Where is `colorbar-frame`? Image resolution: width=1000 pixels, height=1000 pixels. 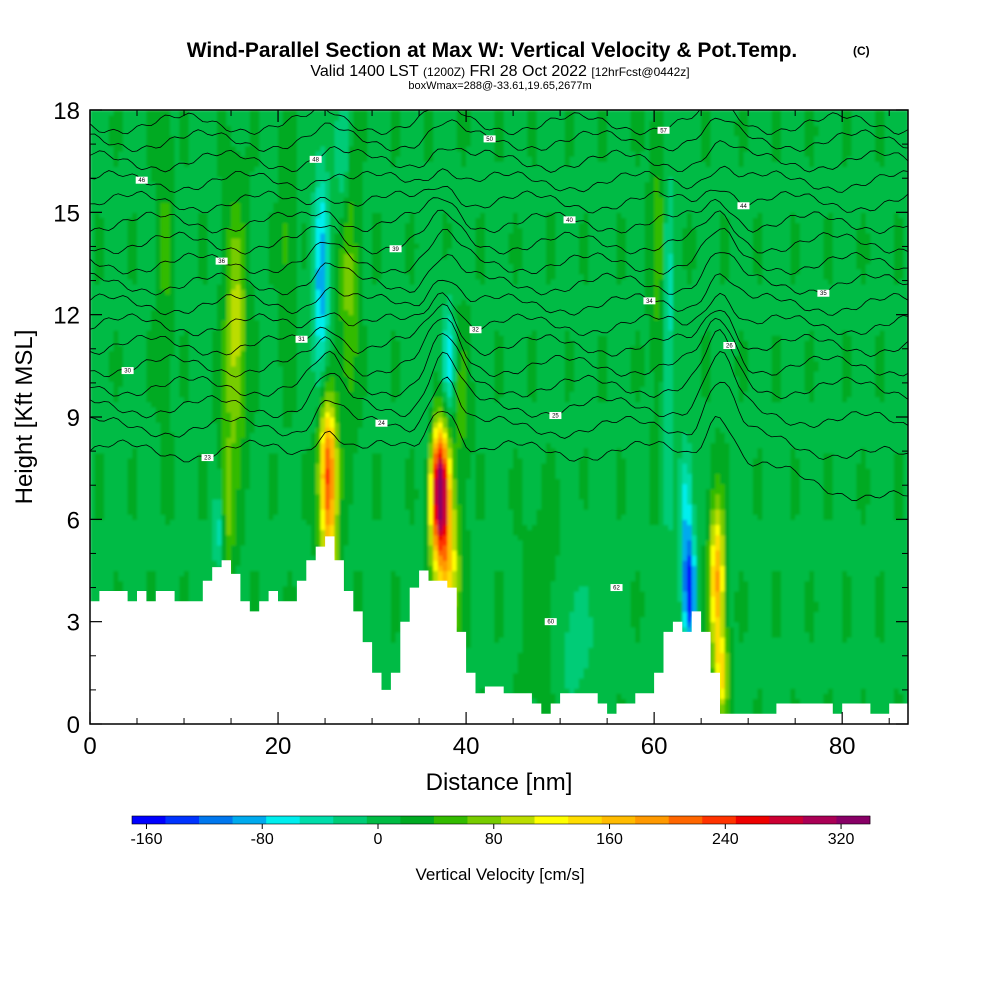 colorbar-frame is located at coordinates (501, 820).